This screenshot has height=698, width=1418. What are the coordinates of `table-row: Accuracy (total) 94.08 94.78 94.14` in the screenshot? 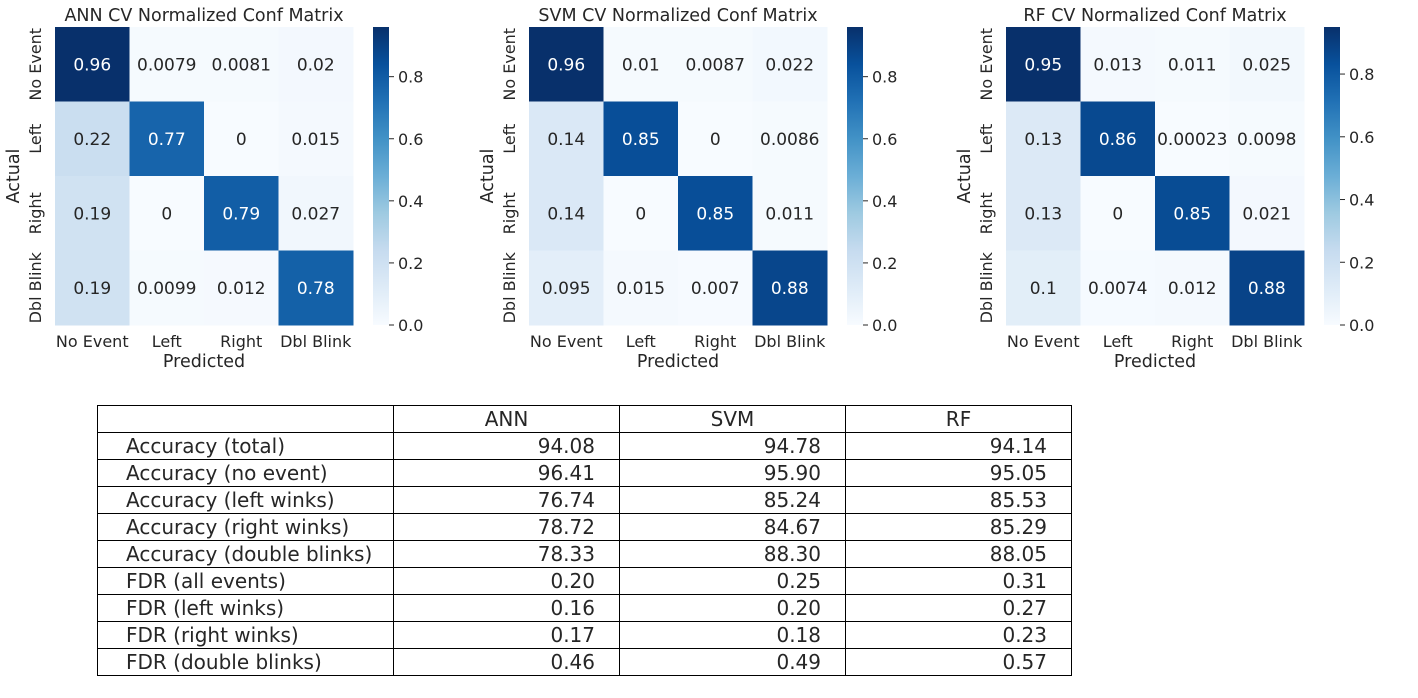 It's located at (584, 446).